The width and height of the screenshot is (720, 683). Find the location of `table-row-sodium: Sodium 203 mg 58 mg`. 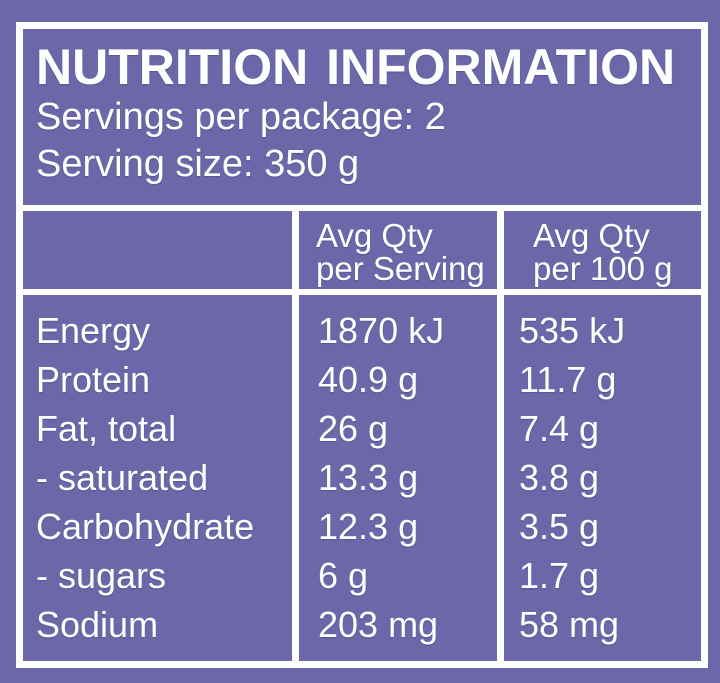

table-row-sodium: Sodium 203 mg 58 mg is located at coordinates (354, 624).